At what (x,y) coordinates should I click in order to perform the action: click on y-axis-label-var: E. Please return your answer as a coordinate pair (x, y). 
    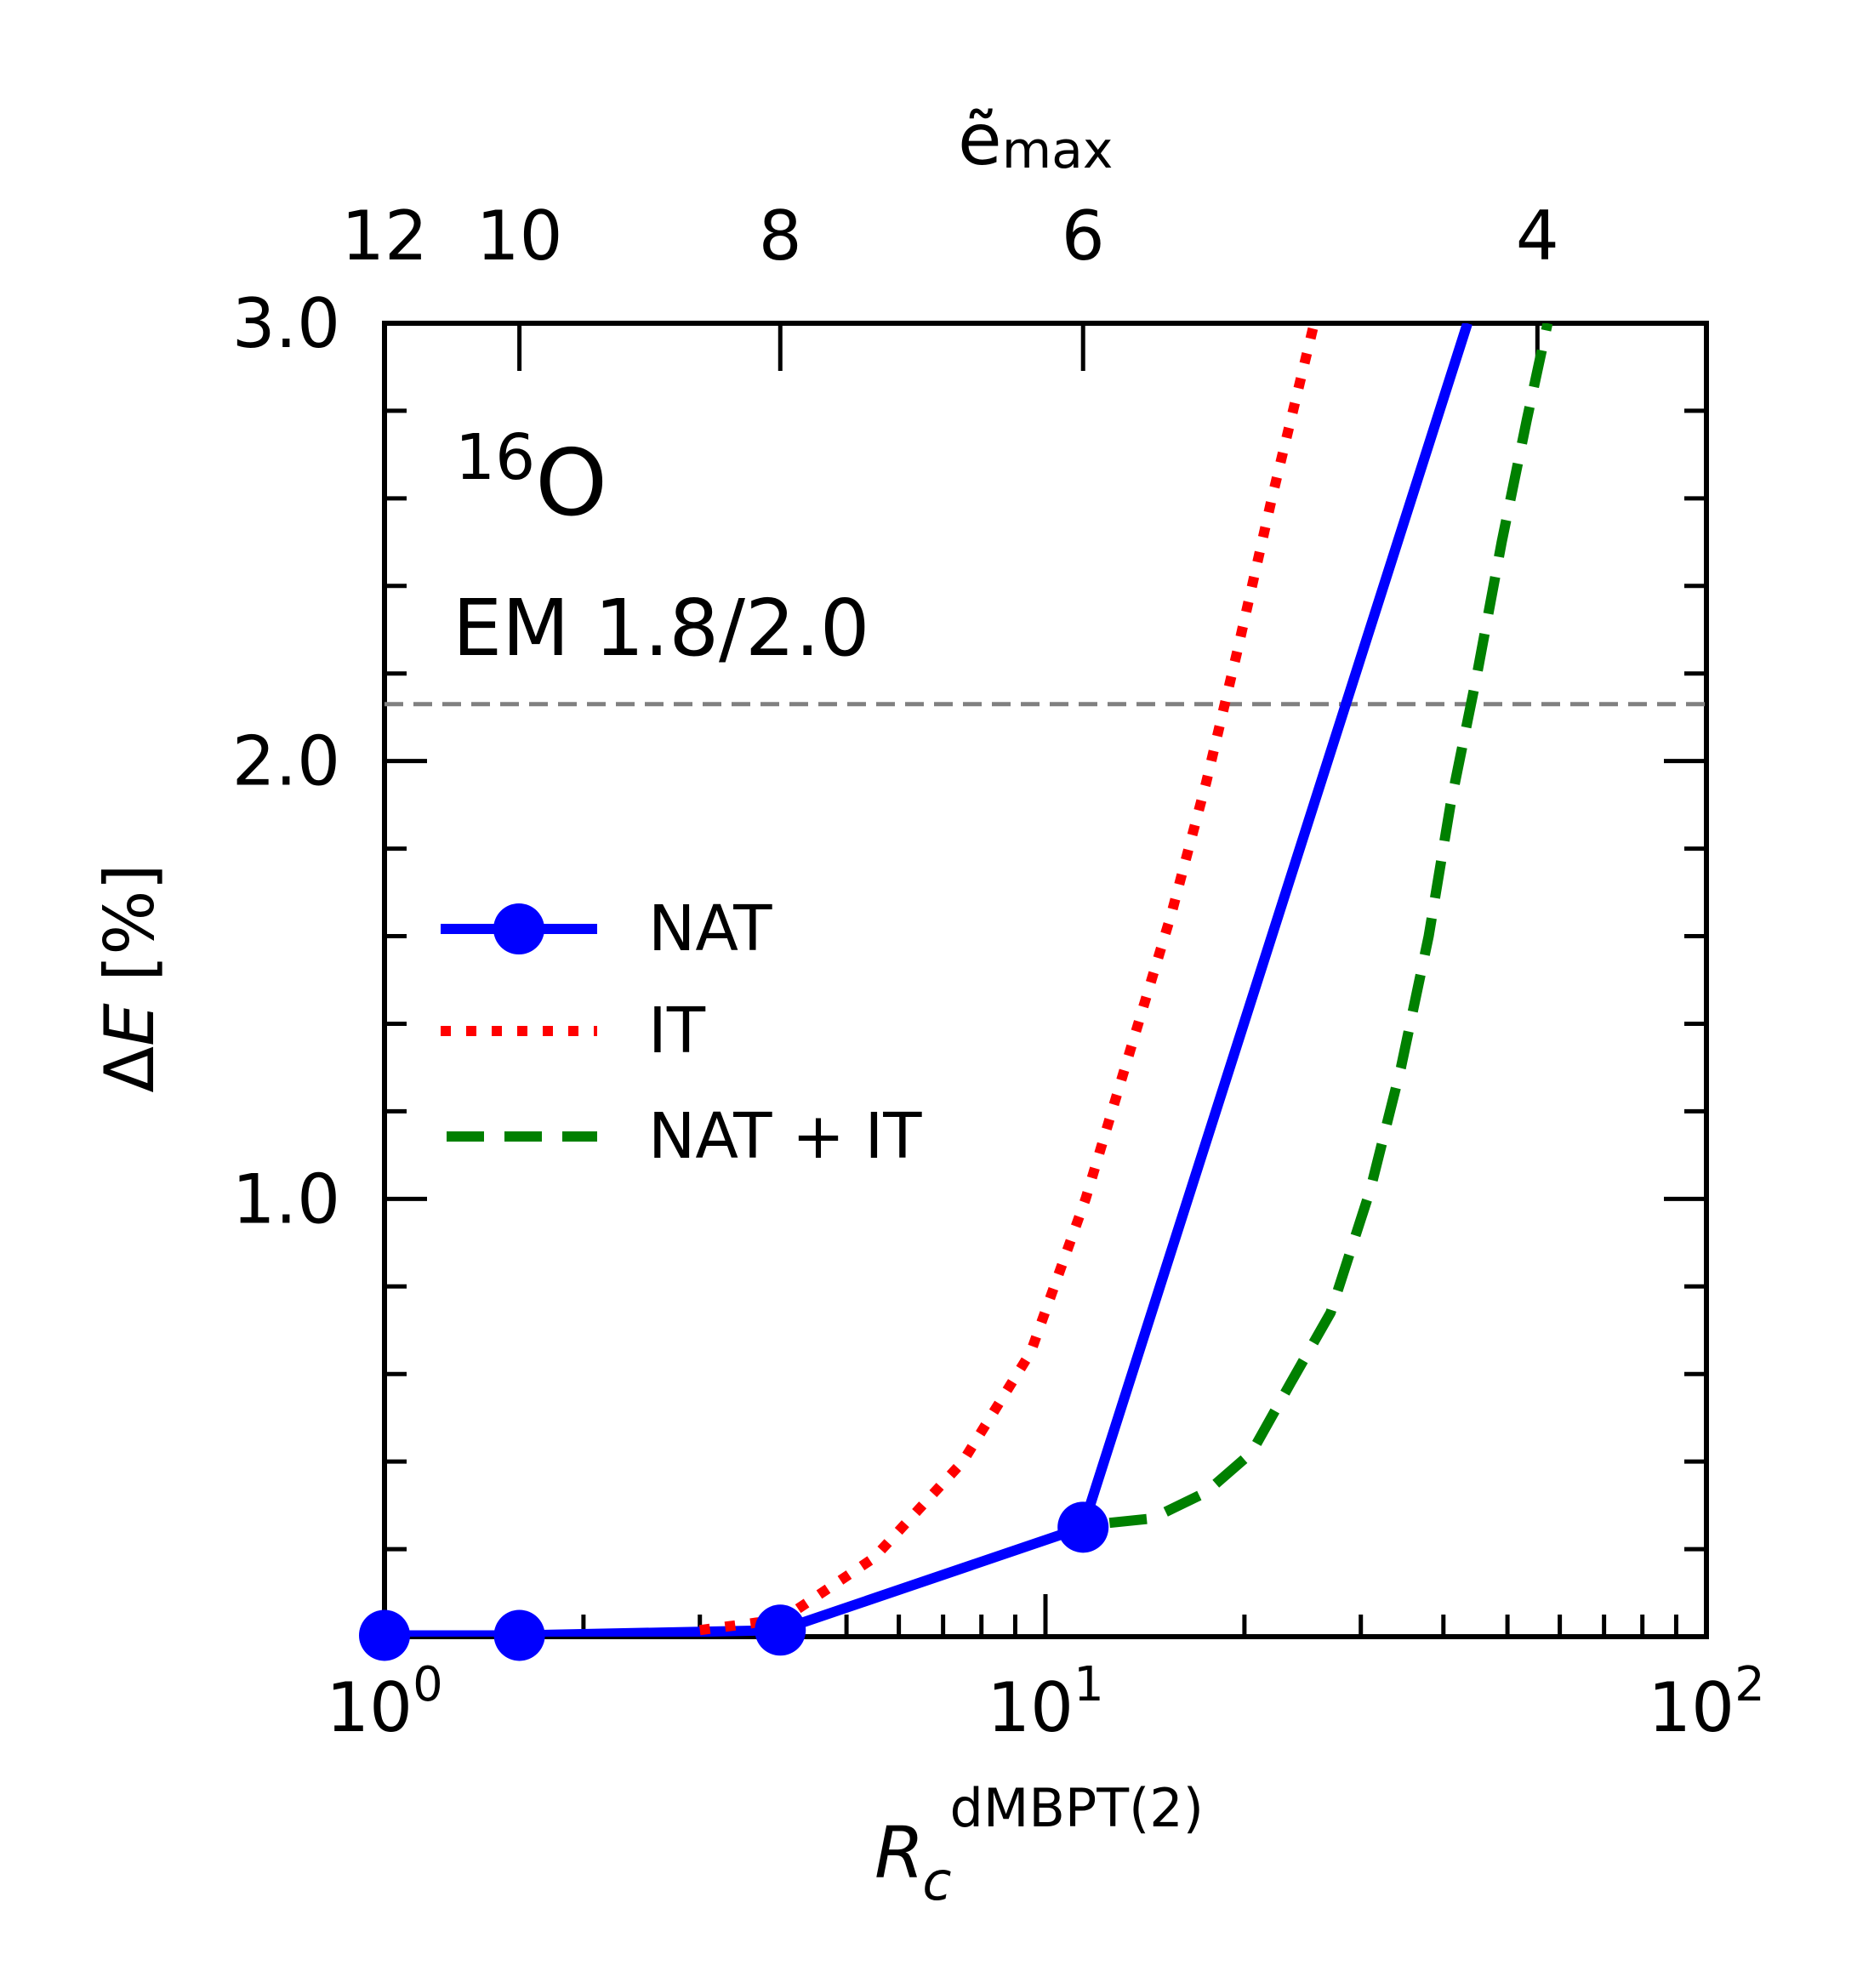
    Looking at the image, I should click on (129, 1024).